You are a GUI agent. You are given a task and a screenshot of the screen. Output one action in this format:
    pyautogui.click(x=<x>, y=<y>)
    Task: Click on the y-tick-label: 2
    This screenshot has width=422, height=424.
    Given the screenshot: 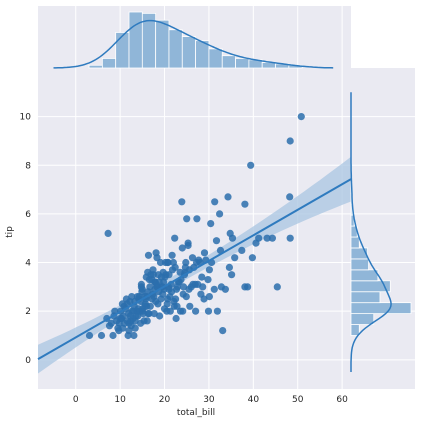 What is the action you would take?
    pyautogui.click(x=28, y=312)
    